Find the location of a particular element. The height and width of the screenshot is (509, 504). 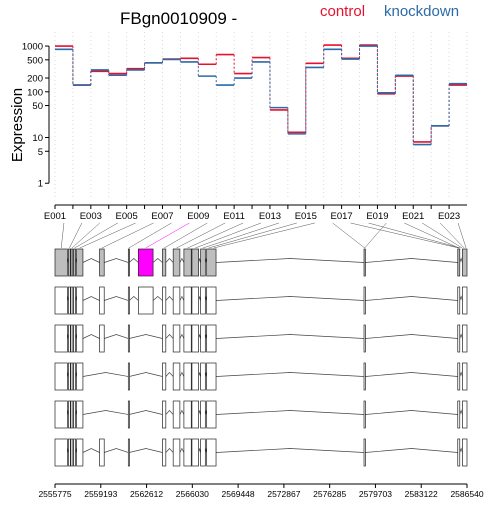

genome-tick-label: 2586540 is located at coordinates (466, 494).